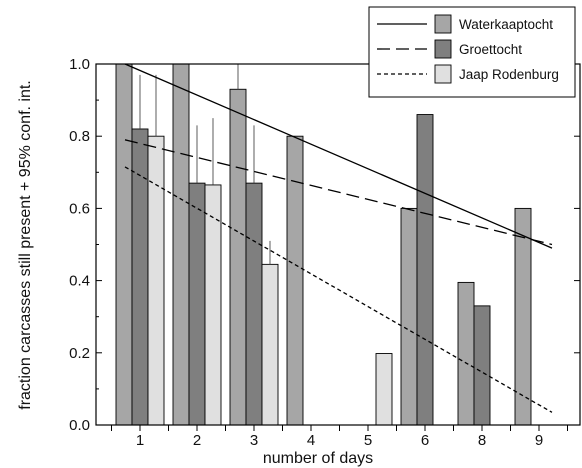 The width and height of the screenshot is (582, 468). What do you see at coordinates (79, 64) in the screenshot?
I see `y-tick-label: 1.0` at bounding box center [79, 64].